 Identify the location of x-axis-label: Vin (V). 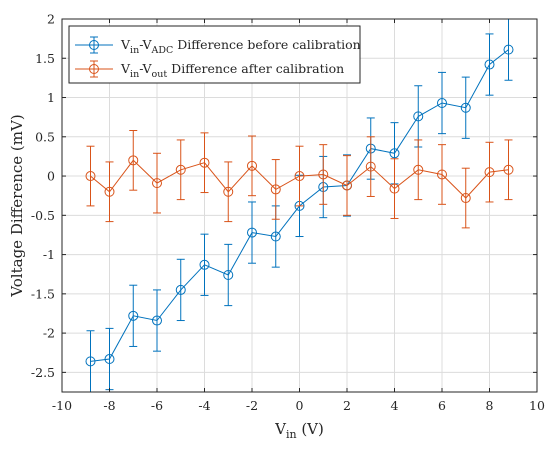
(299, 430).